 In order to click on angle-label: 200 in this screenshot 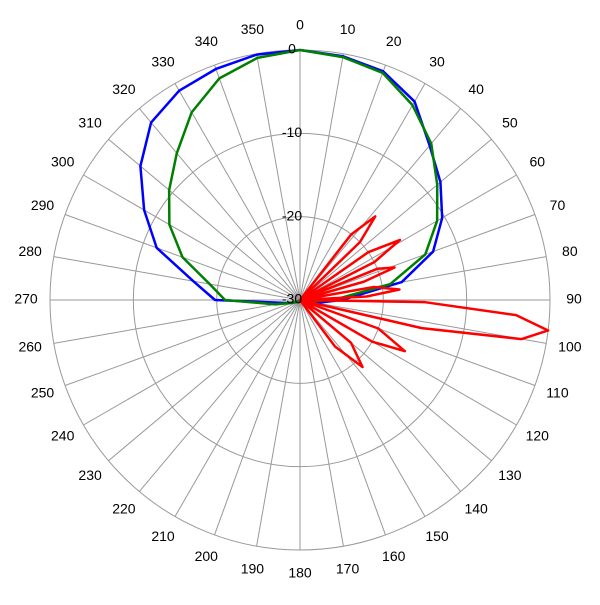, I will do `click(207, 556)`.